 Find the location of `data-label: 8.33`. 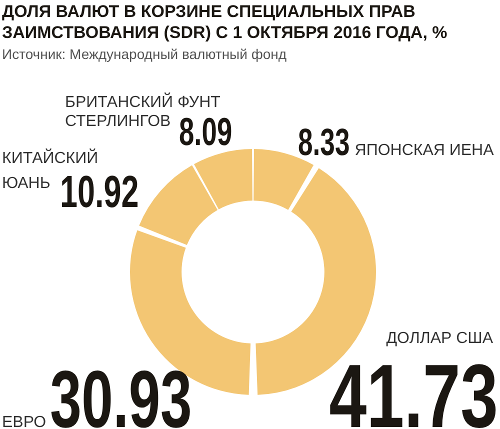

data-label: 8.33 is located at coordinates (324, 142).